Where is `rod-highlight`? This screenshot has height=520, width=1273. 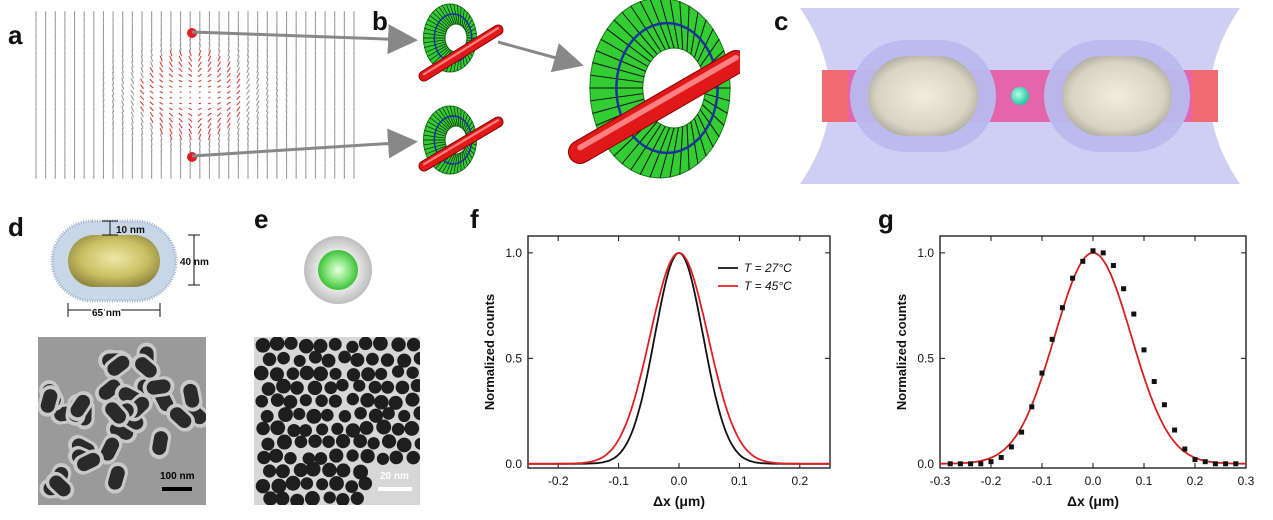
rod-highlight is located at coordinates (461, 142).